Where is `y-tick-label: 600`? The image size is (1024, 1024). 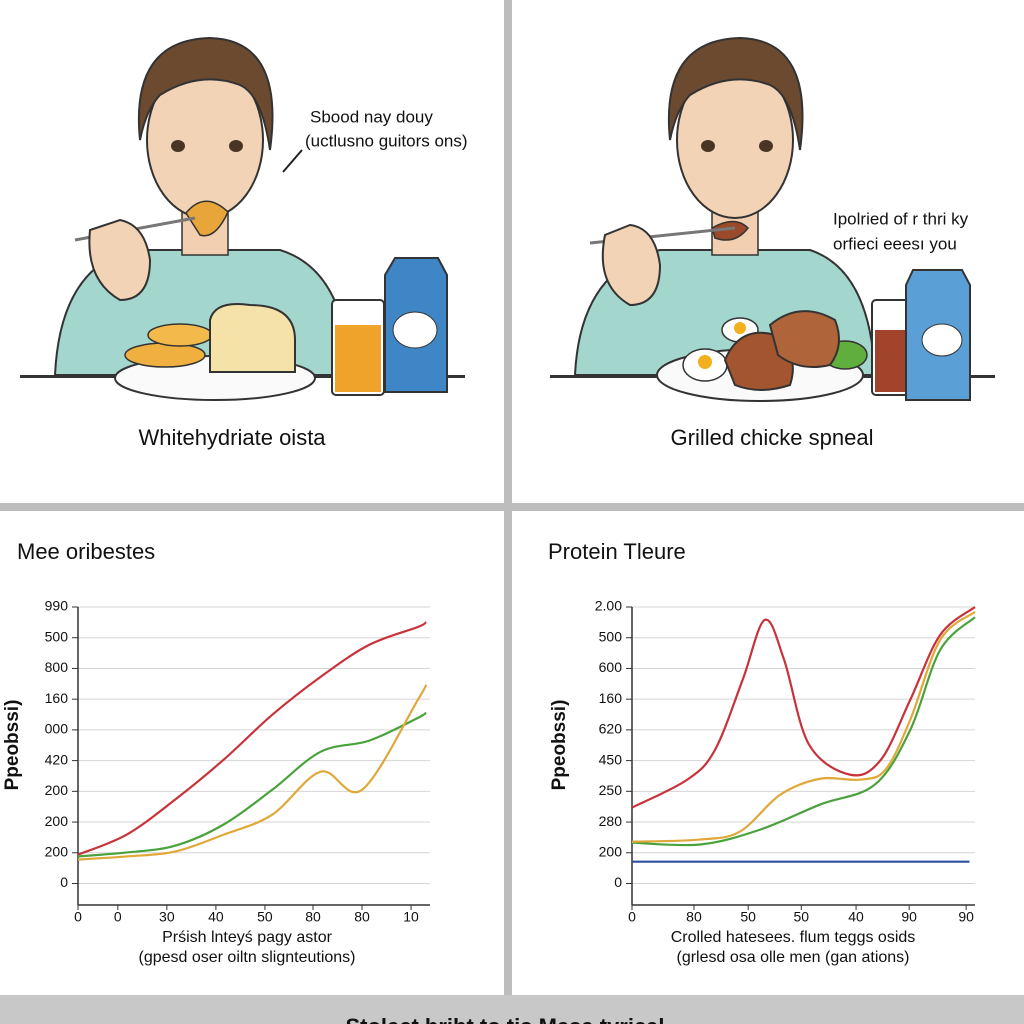
y-tick-label: 600 is located at coordinates (611, 667).